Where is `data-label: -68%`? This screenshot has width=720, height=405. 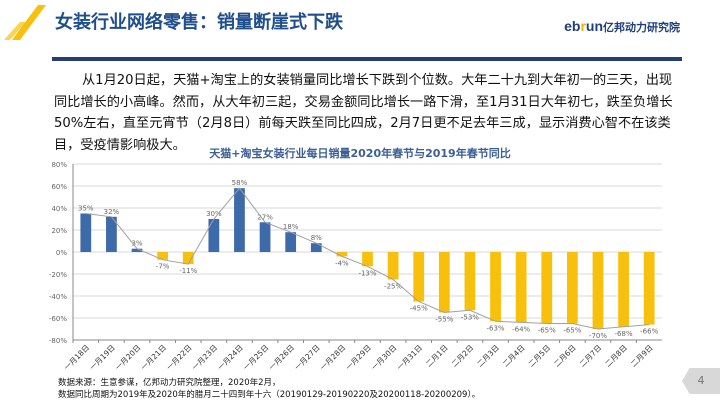 data-label: -68% is located at coordinates (624, 334).